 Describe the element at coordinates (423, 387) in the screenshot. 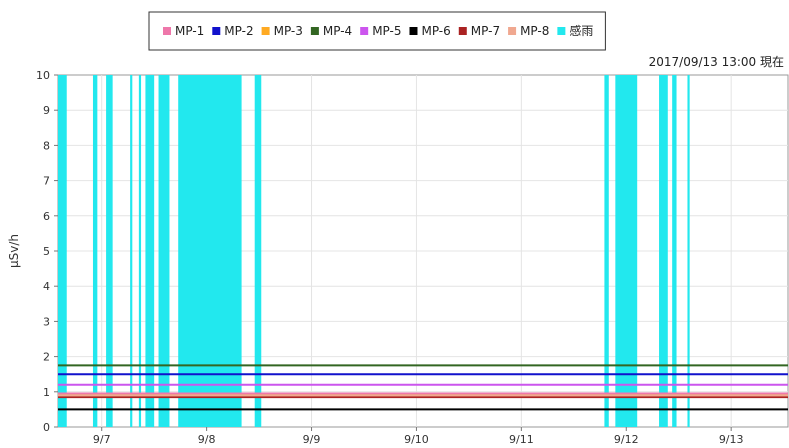

I see `series-lines` at that location.